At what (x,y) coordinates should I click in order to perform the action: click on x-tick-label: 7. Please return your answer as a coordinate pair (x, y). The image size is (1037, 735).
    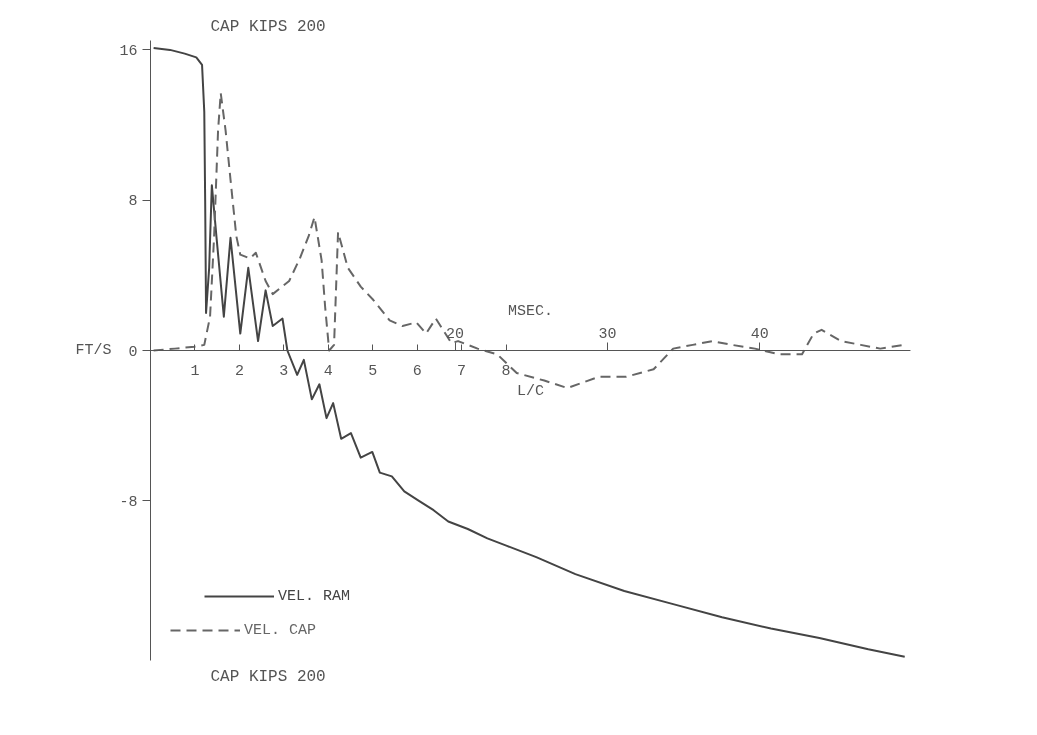
    Looking at the image, I should click on (462, 371).